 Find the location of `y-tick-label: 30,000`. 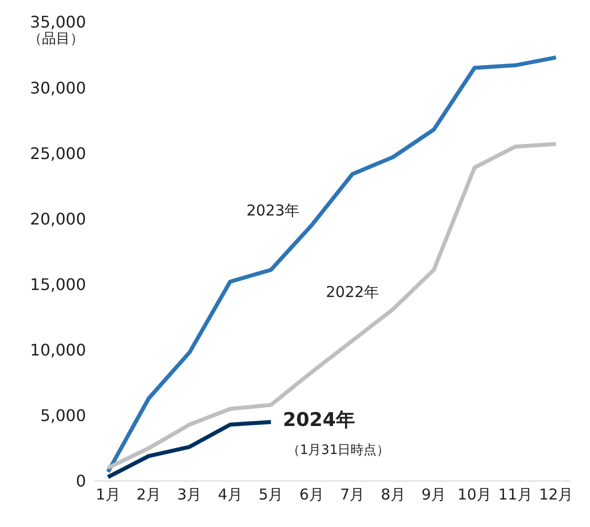

y-tick-label: 30,000 is located at coordinates (58, 88).